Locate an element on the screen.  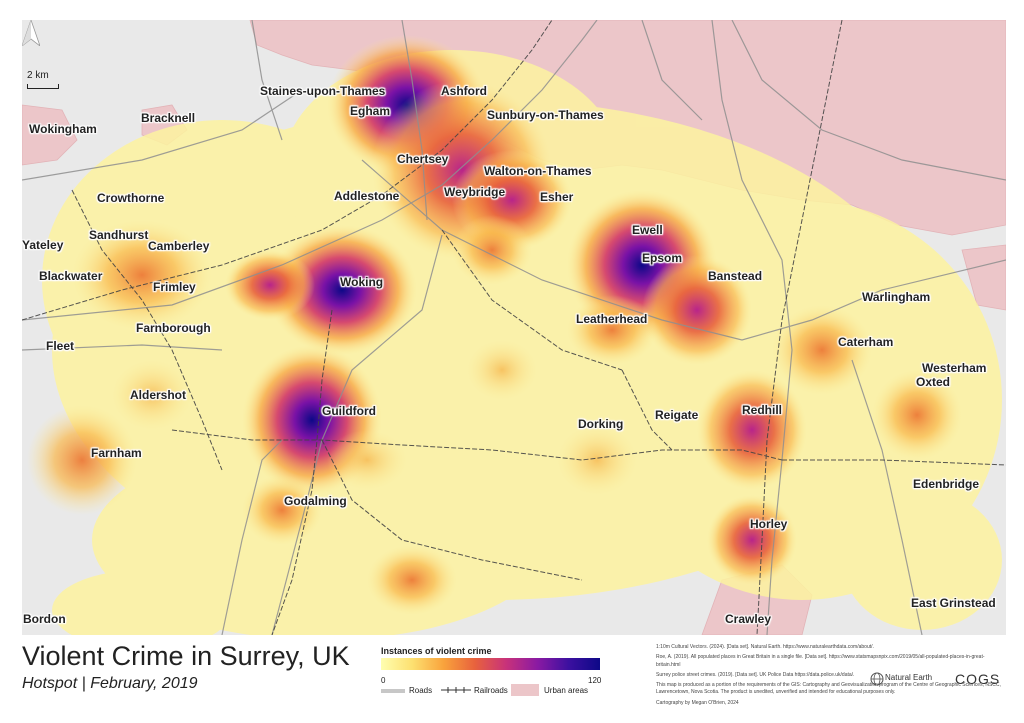
town-label: Weybridge is located at coordinates (475, 192).